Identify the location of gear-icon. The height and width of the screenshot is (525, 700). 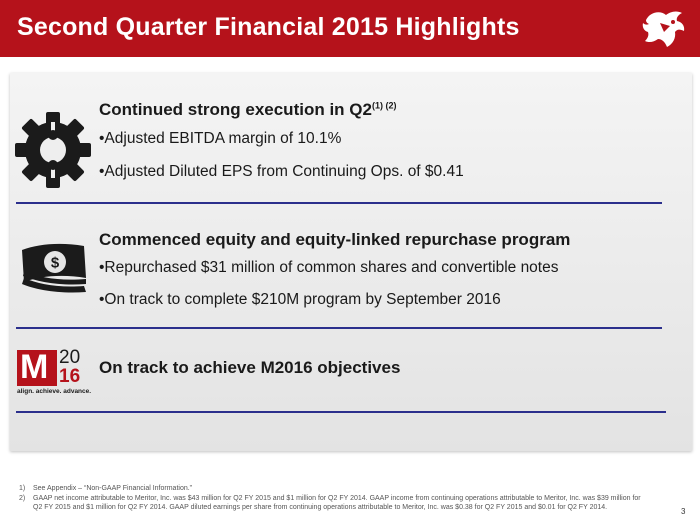
(53, 150).